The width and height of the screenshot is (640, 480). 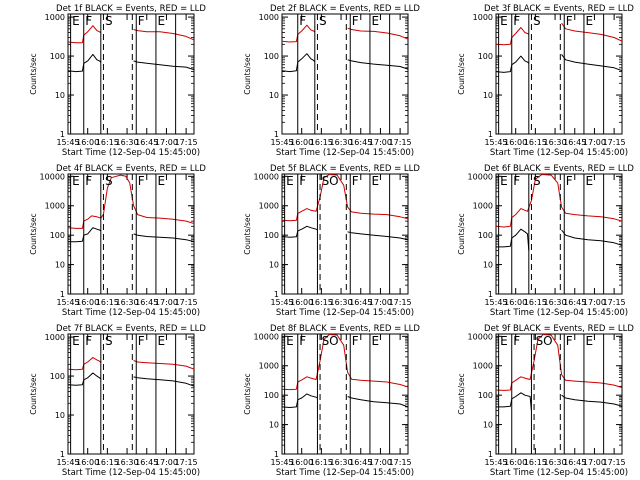 What do you see at coordinates (345, 9) in the screenshot?
I see `chart-title: Det 2f BLACK = Events, RED = LLD` at bounding box center [345, 9].